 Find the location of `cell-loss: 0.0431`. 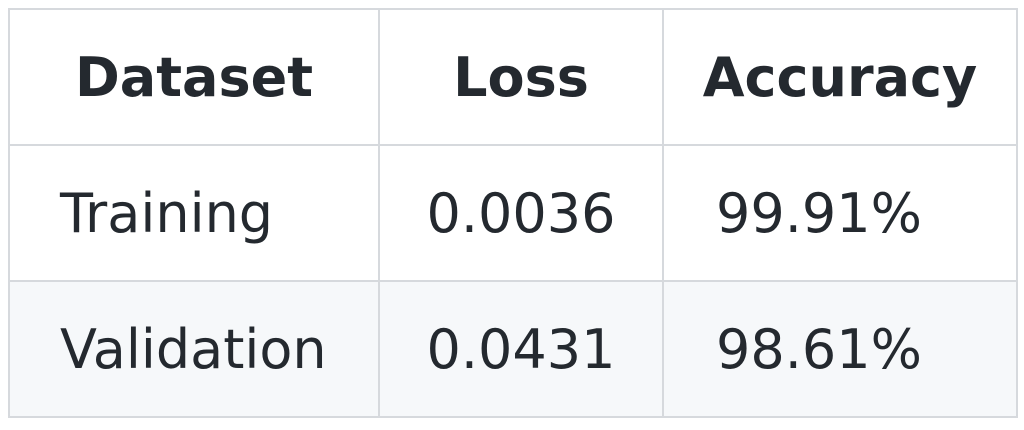

cell-loss: 0.0431 is located at coordinates (521, 349).